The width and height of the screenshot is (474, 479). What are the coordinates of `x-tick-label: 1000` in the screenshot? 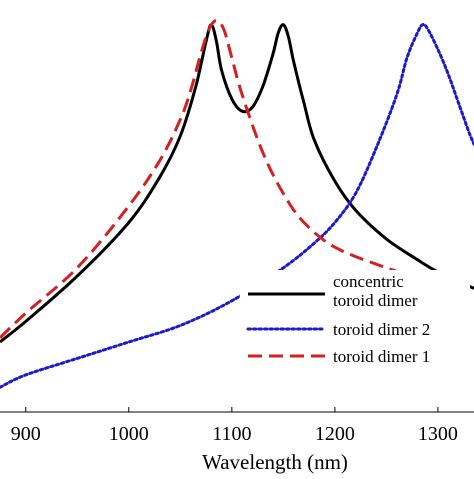 It's located at (129, 434).